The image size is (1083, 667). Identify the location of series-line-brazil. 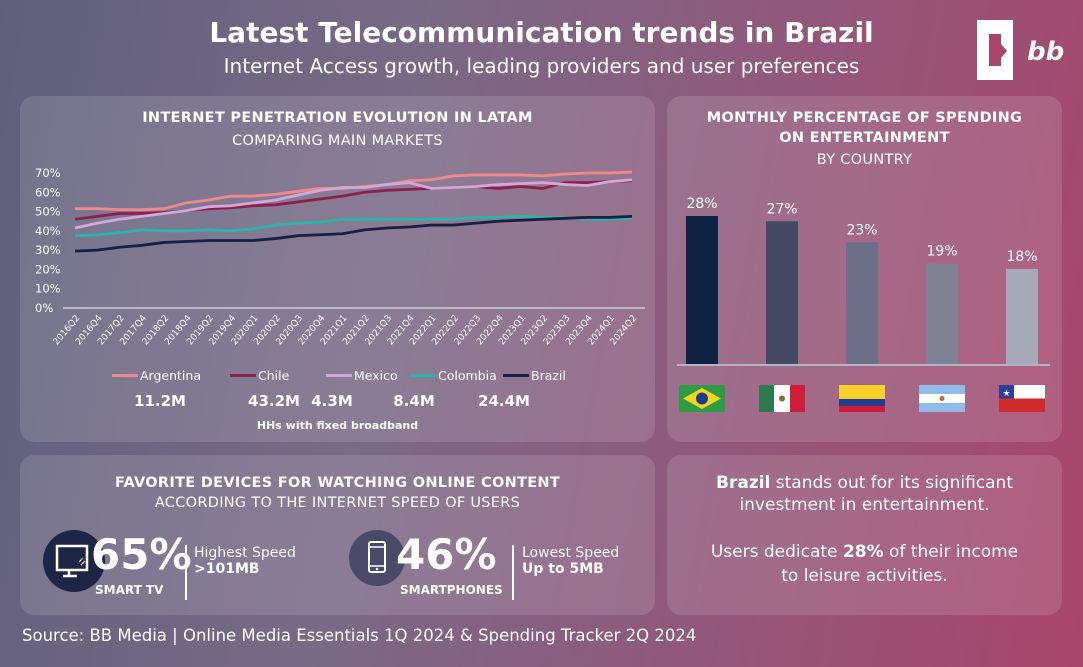
(353, 233).